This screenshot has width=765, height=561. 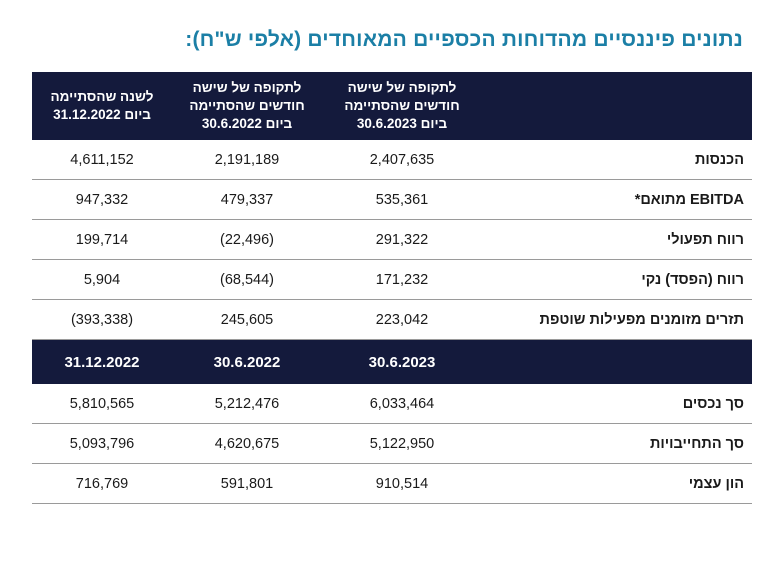 I want to click on cell-value: 910,514, so click(x=402, y=483).